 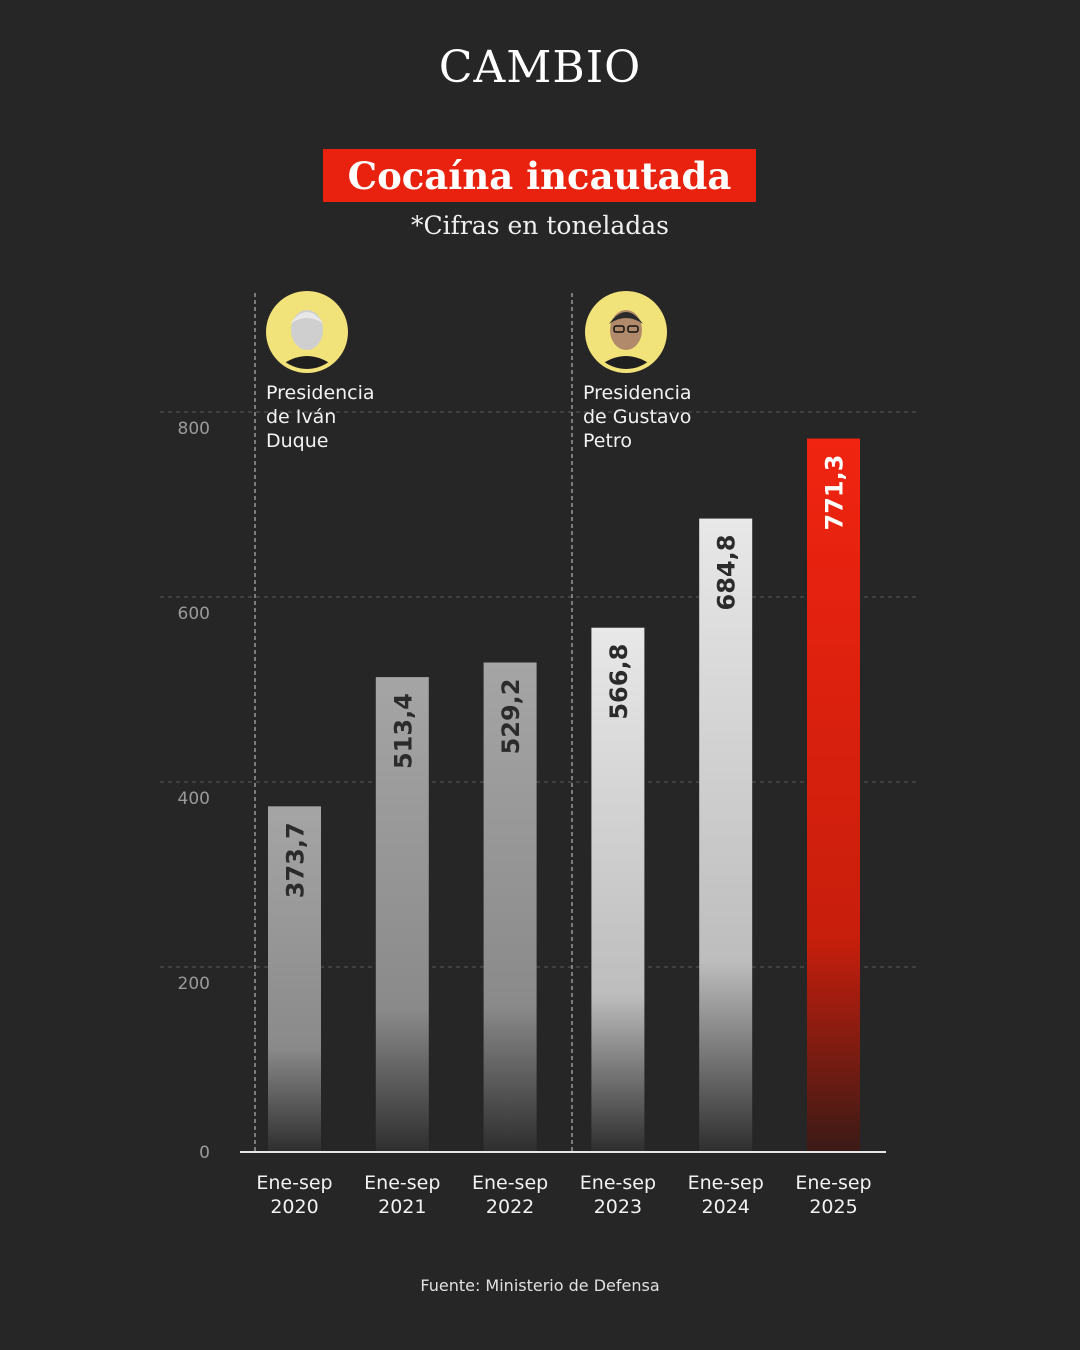 I want to click on presidency-label: Petro, so click(x=607, y=441).